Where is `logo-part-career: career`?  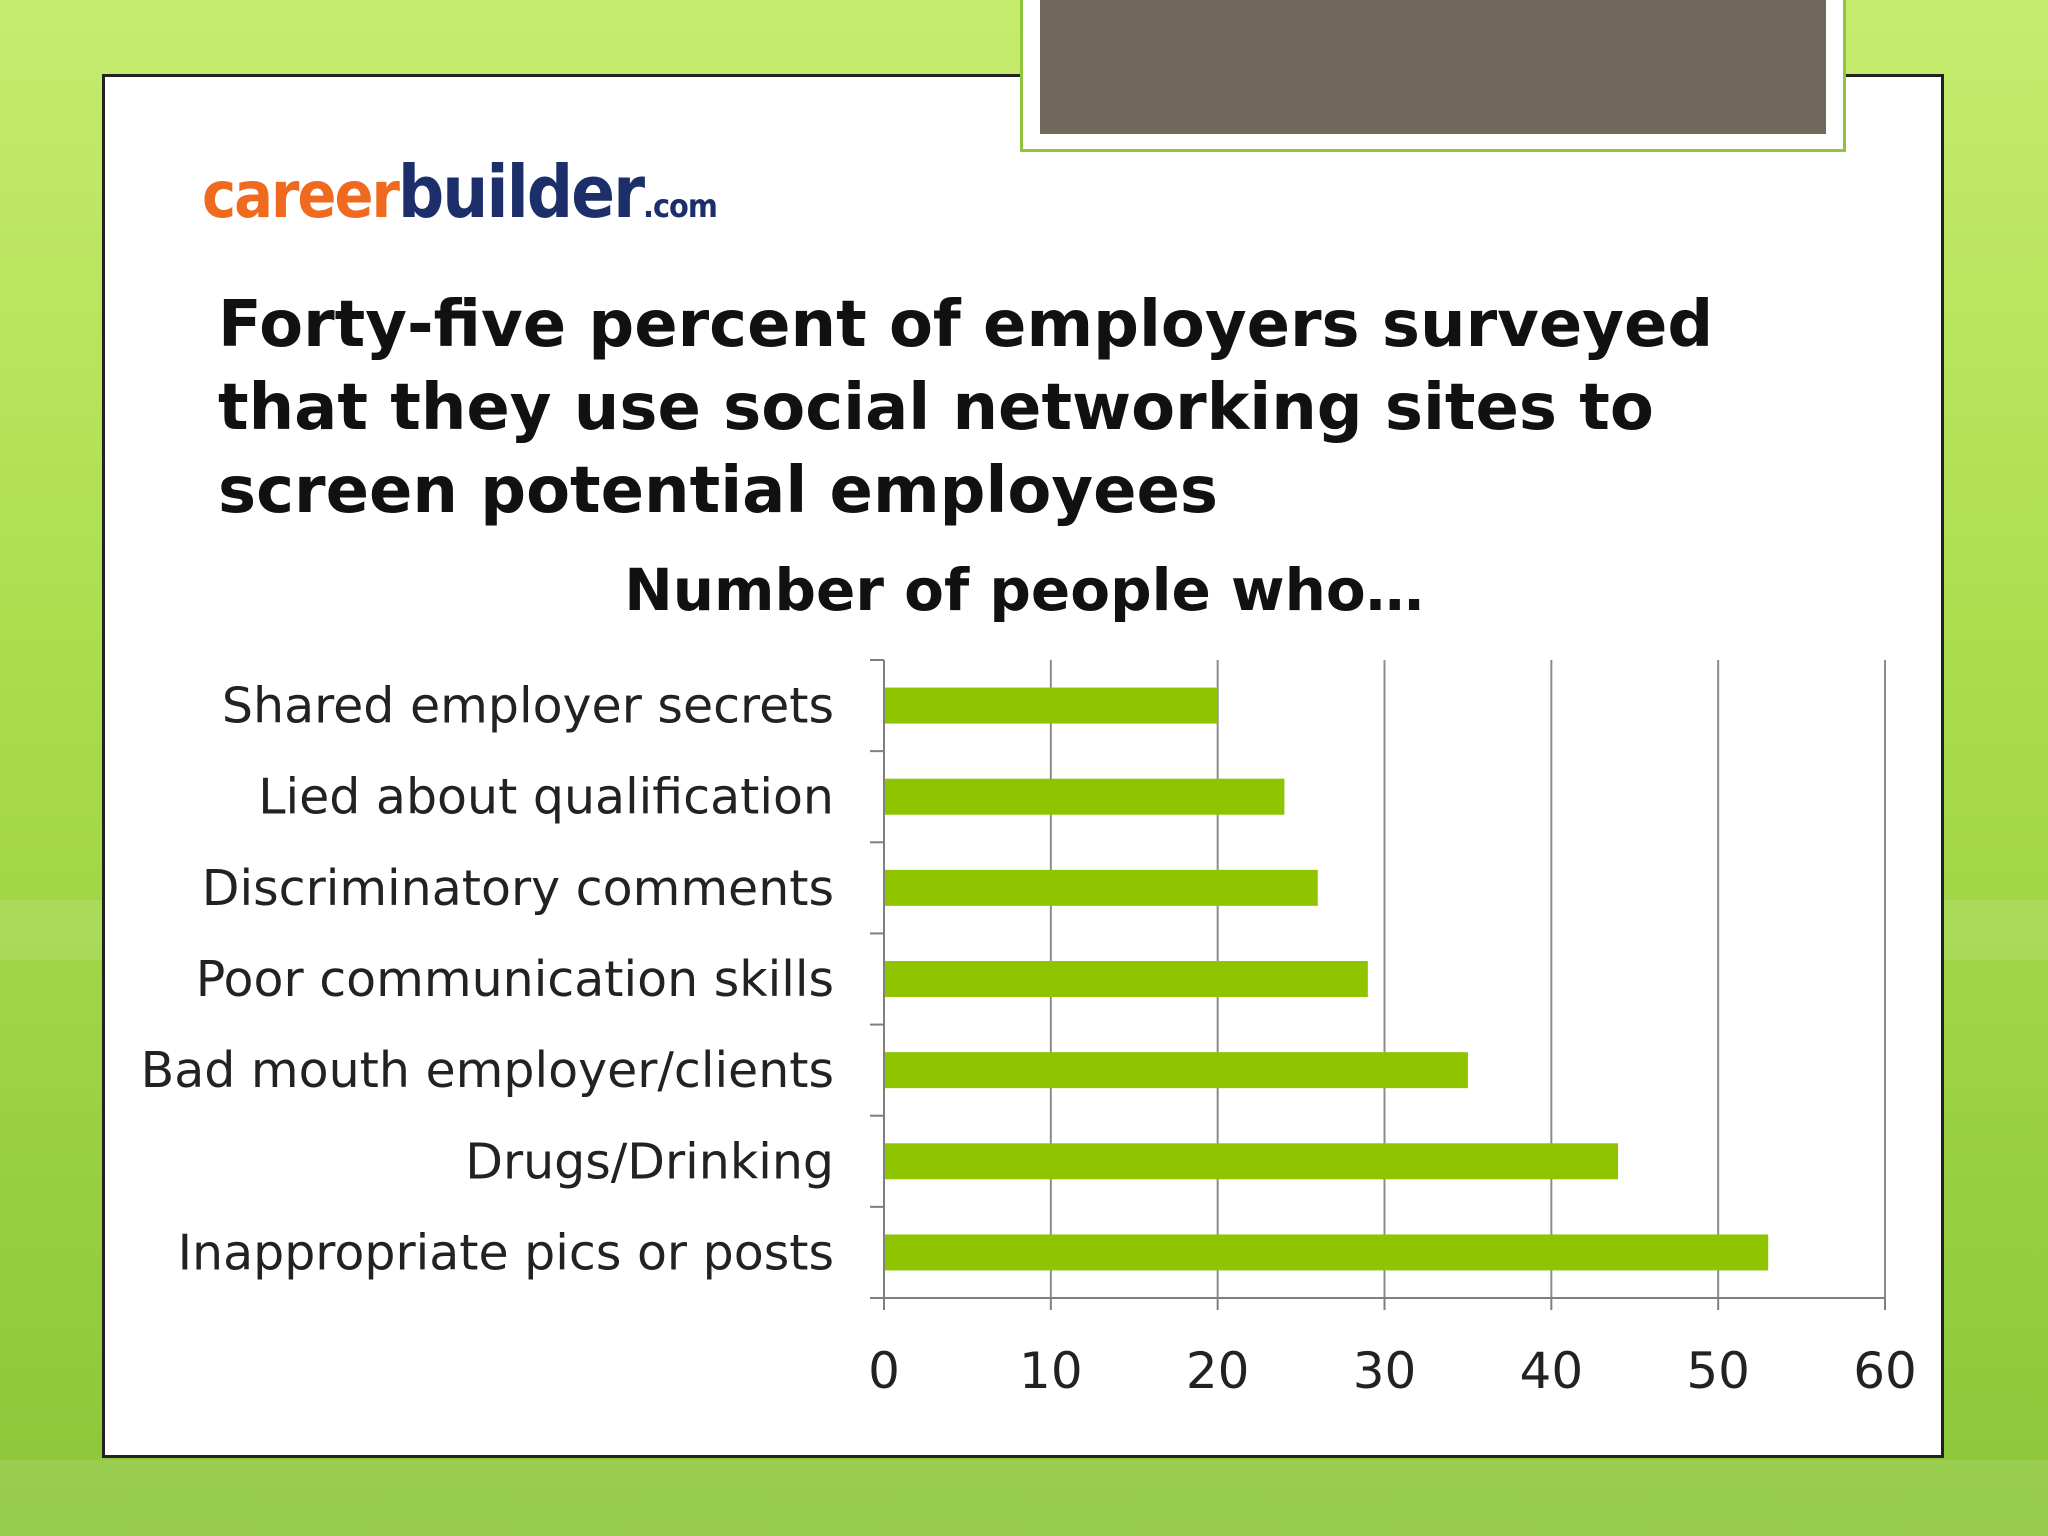
logo-part-career: career is located at coordinates (301, 196).